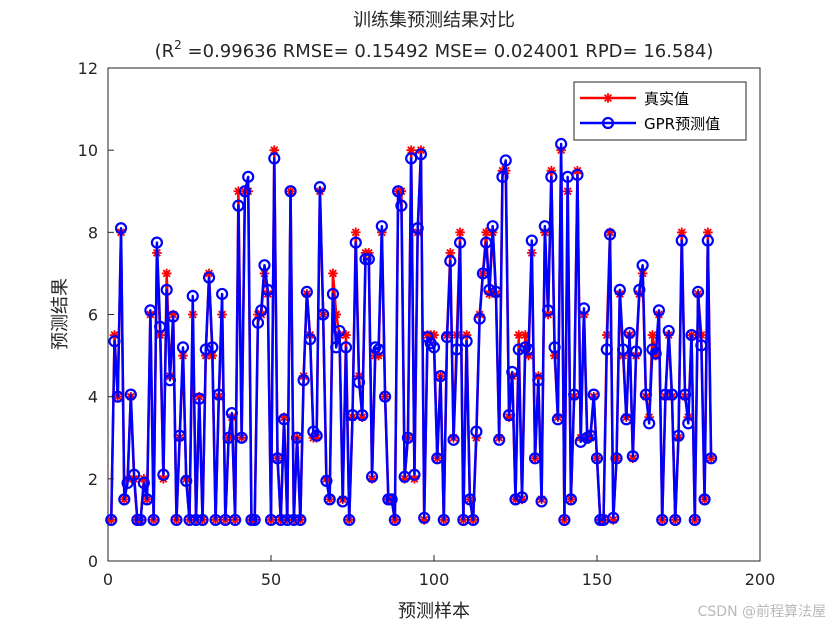 This screenshot has height=630, width=840. What do you see at coordinates (660, 111) in the screenshot?
I see `legend: 真实值 GPR预测值` at bounding box center [660, 111].